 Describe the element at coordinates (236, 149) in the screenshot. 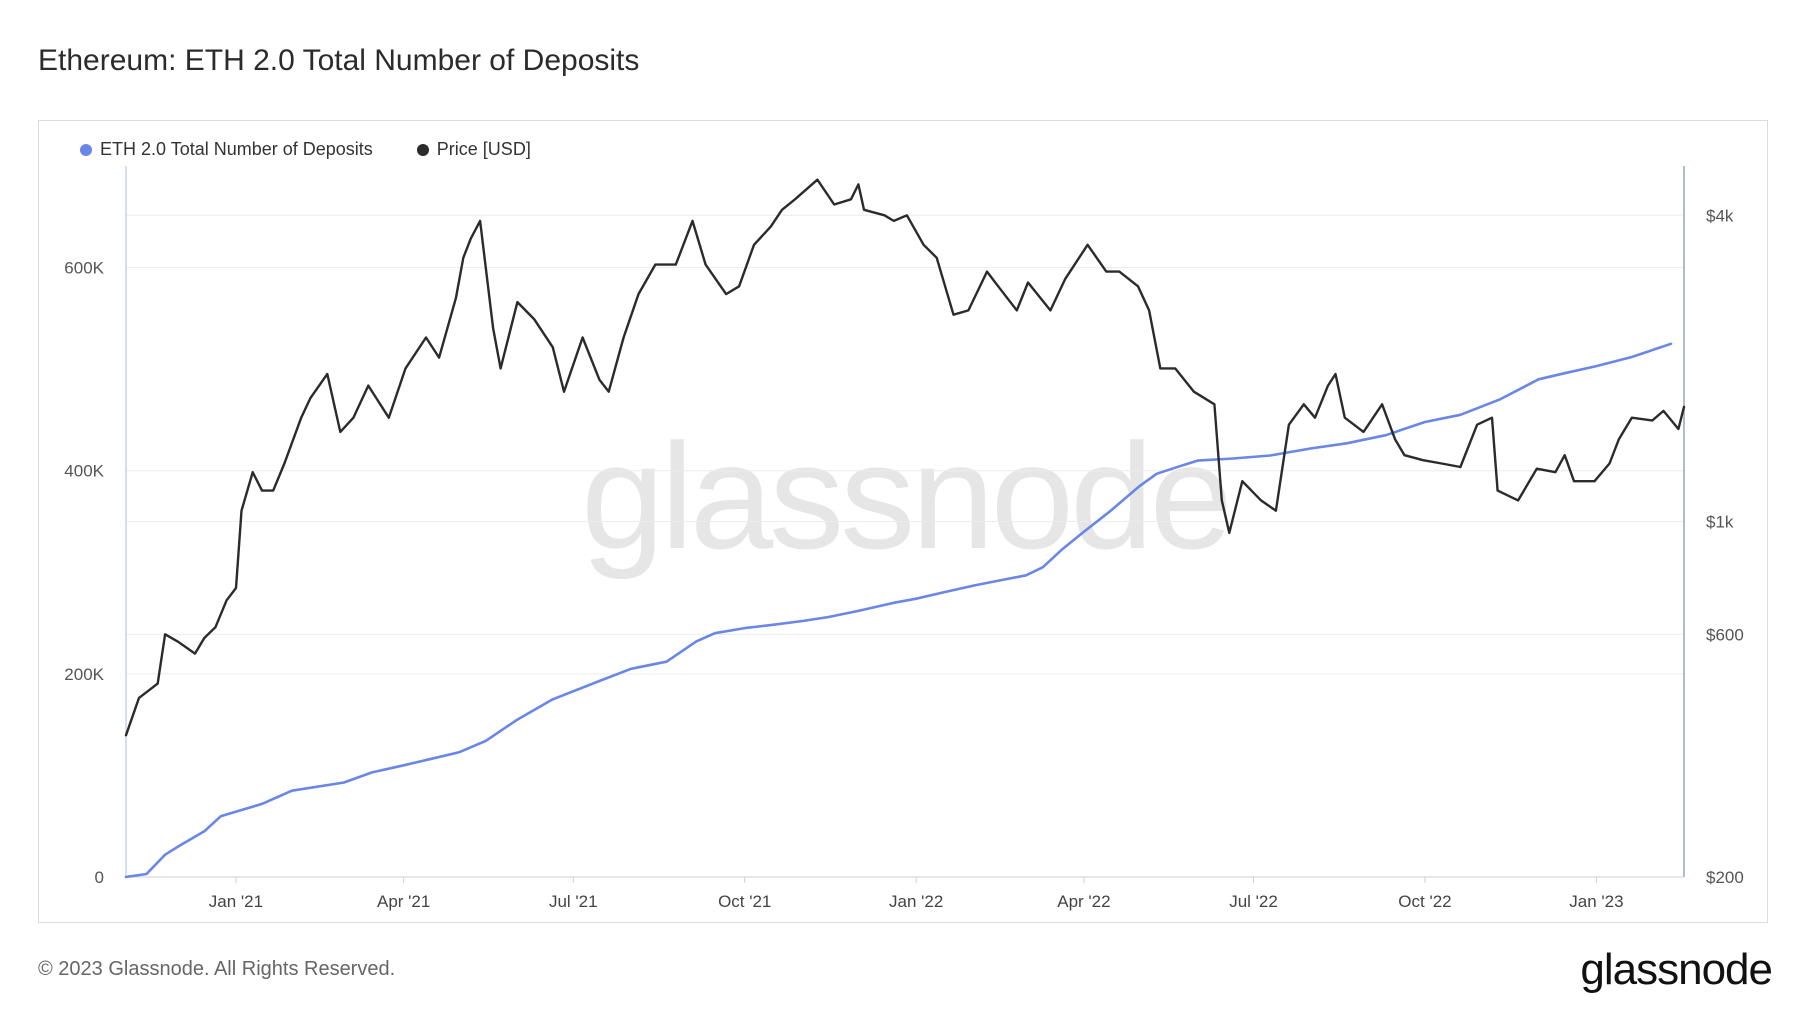

I see `legend-label-deposits: ETH 2.0 Total Number of Deposits` at that location.